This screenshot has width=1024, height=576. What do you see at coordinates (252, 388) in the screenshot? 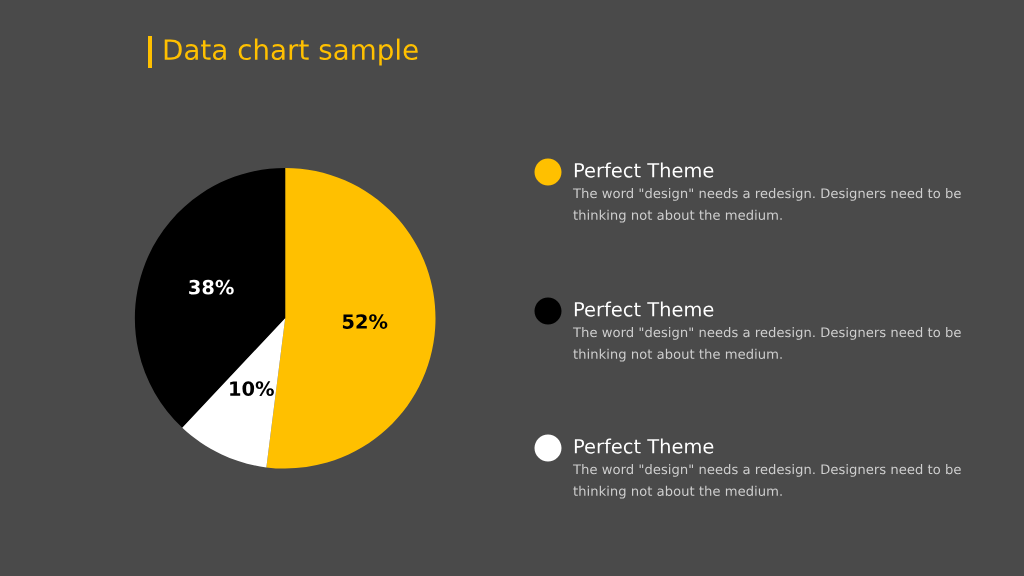
I see `data-label: 10%` at bounding box center [252, 388].